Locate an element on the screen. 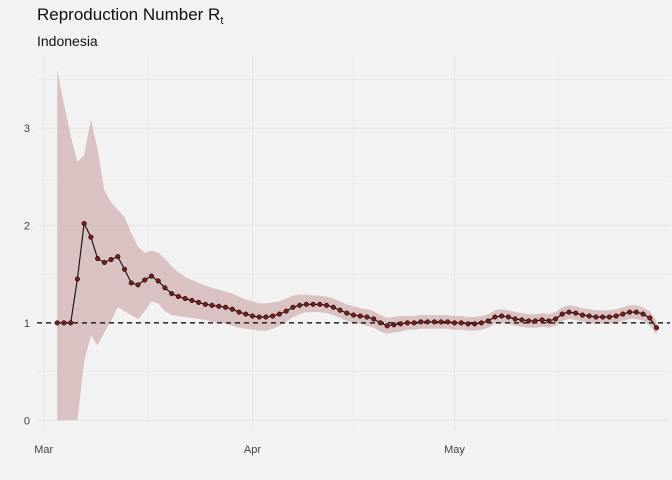 Image resolution: width=672 pixels, height=480 pixels. y-tick-label: 1 is located at coordinates (27, 324).